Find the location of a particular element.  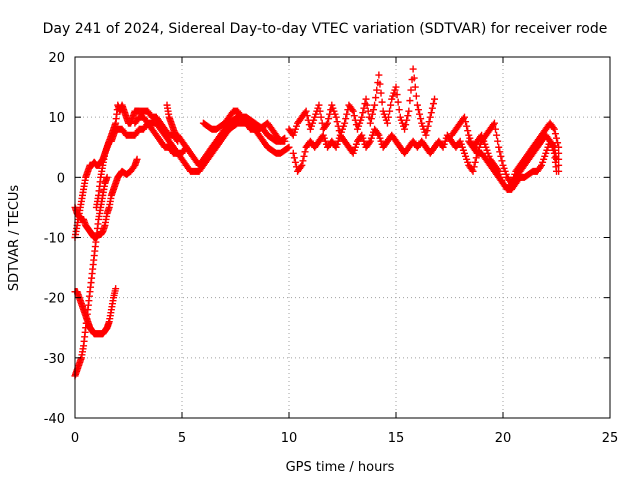

x-tick-label: 20 is located at coordinates (503, 438).